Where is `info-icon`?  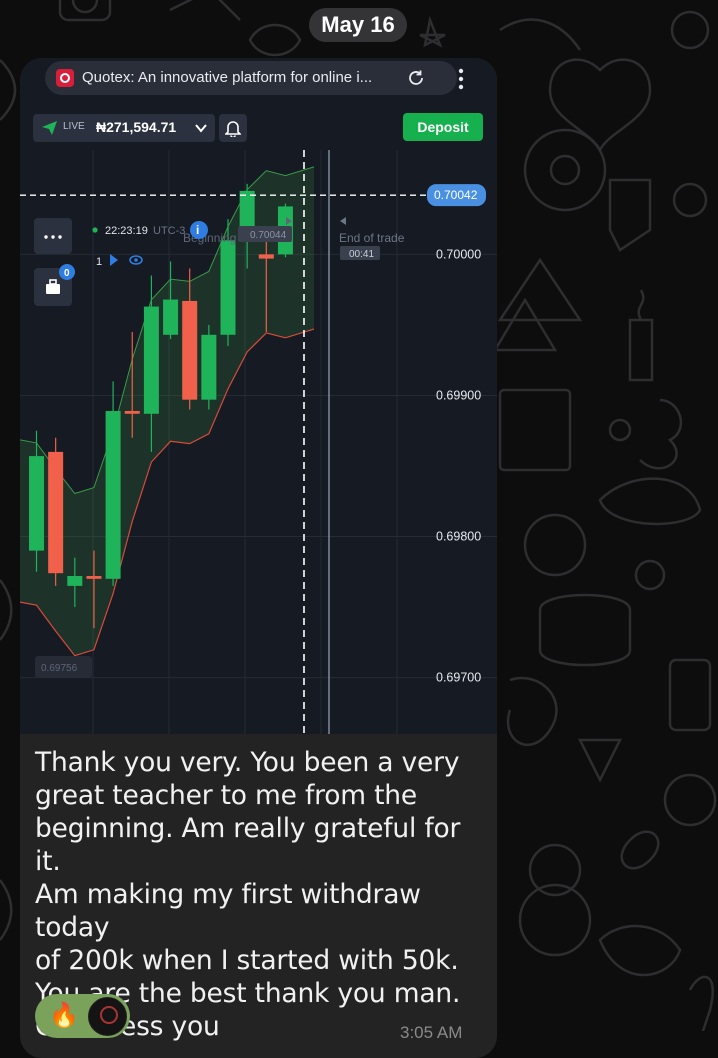
info-icon is located at coordinates (199, 230).